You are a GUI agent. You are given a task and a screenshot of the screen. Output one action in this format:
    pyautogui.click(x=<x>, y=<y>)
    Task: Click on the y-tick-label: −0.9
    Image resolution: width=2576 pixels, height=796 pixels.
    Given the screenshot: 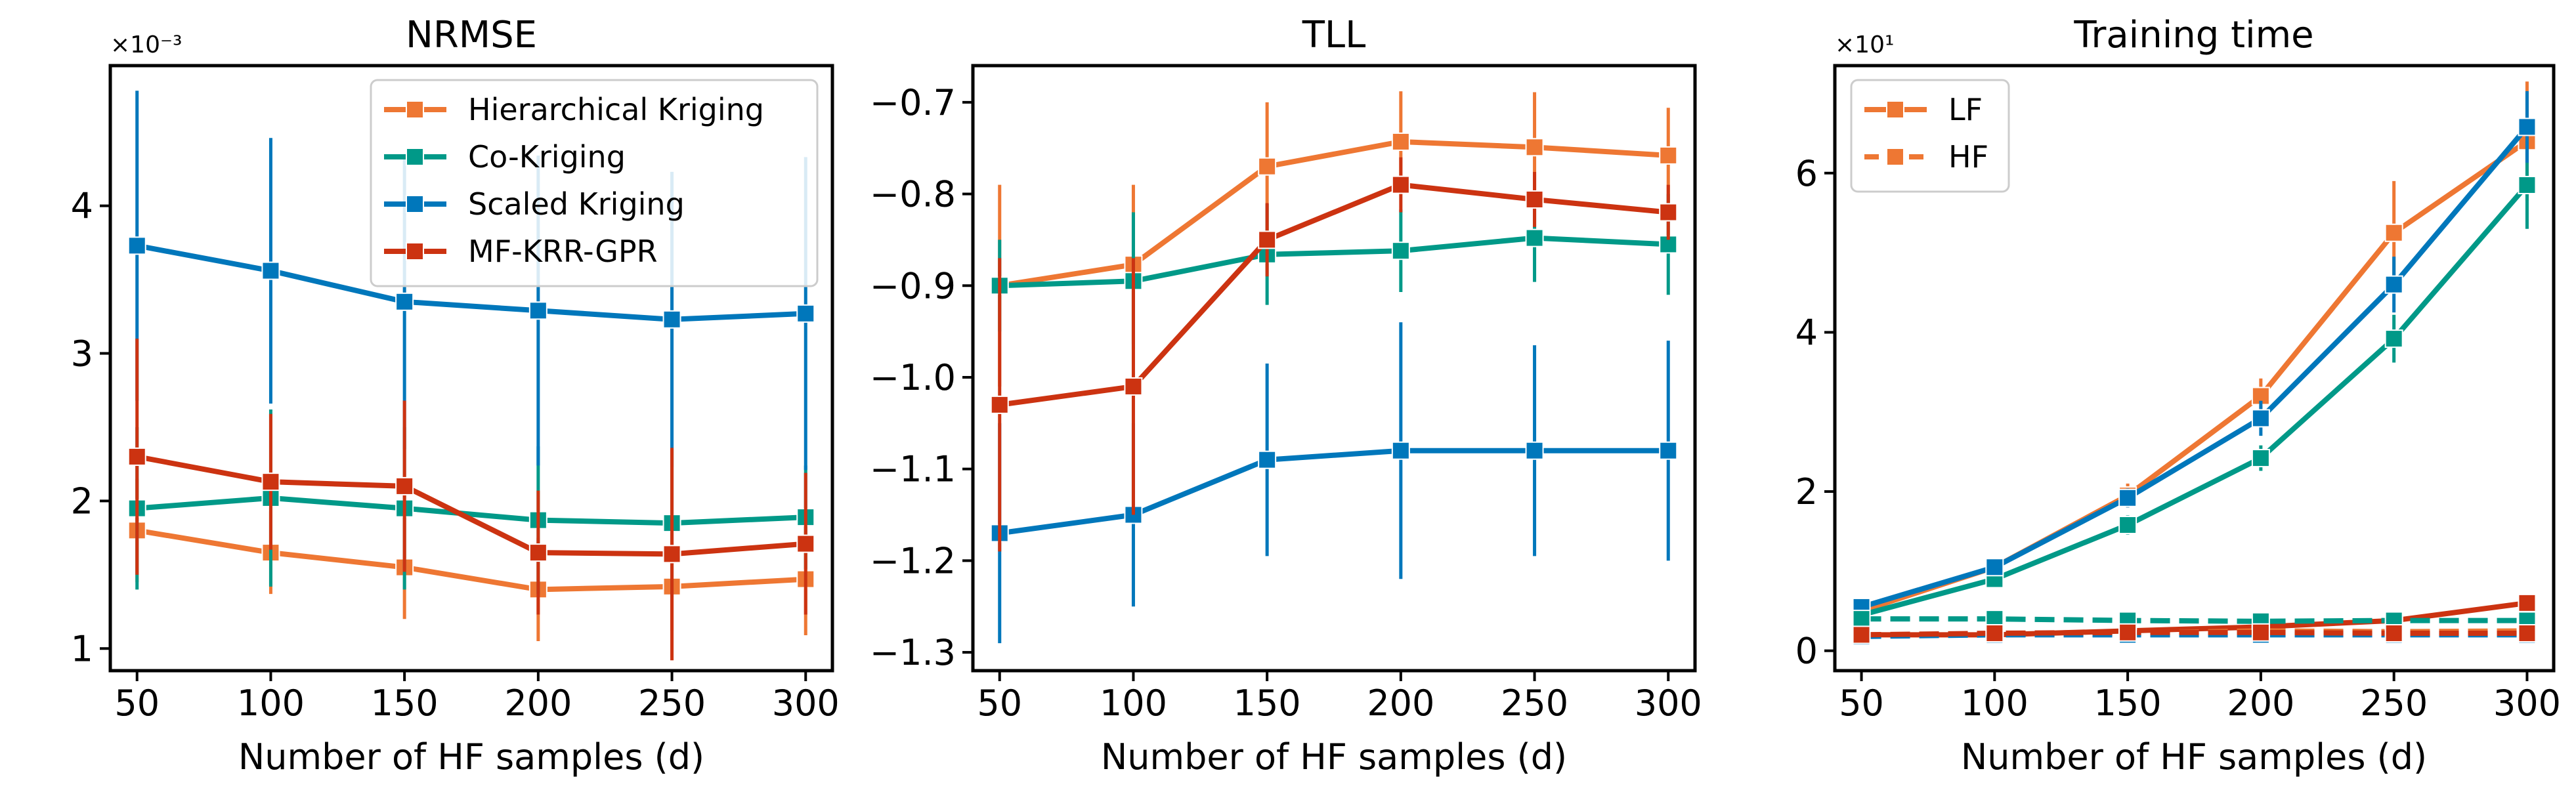 What is the action you would take?
    pyautogui.click(x=913, y=285)
    